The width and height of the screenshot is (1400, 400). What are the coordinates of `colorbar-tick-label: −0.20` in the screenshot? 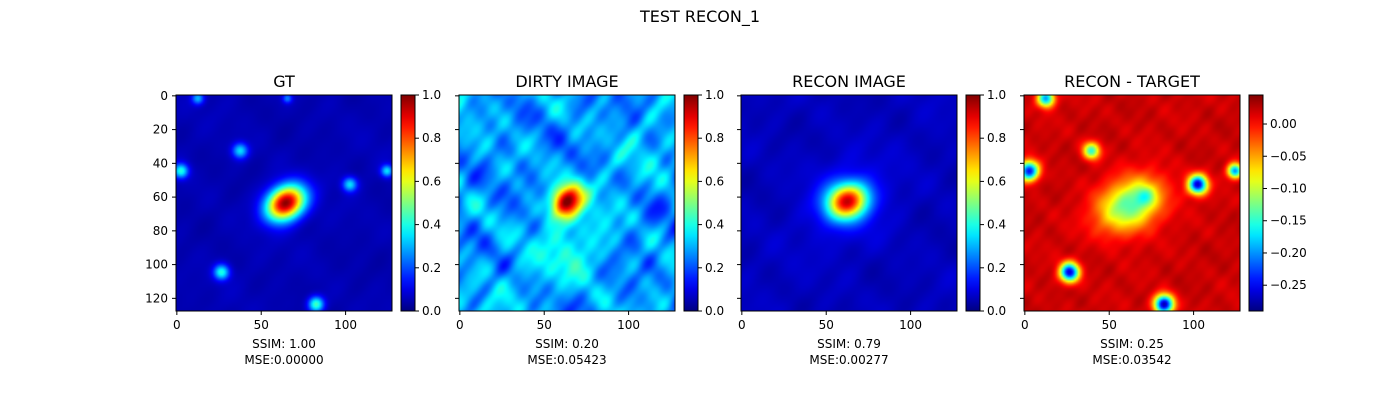 It's located at (1288, 253).